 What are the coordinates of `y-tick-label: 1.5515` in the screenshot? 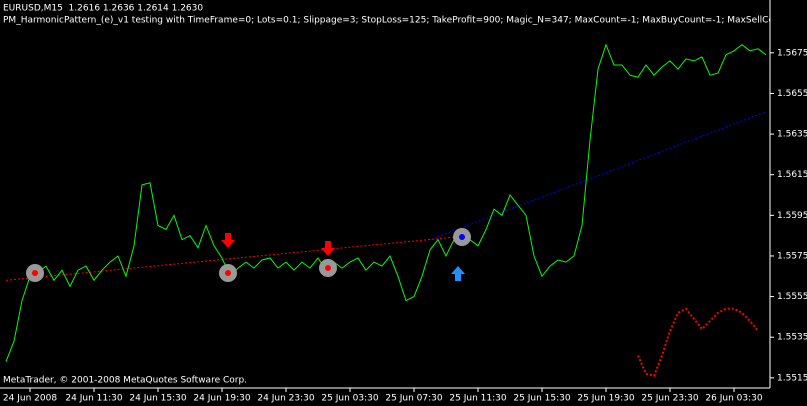 It's located at (792, 378).